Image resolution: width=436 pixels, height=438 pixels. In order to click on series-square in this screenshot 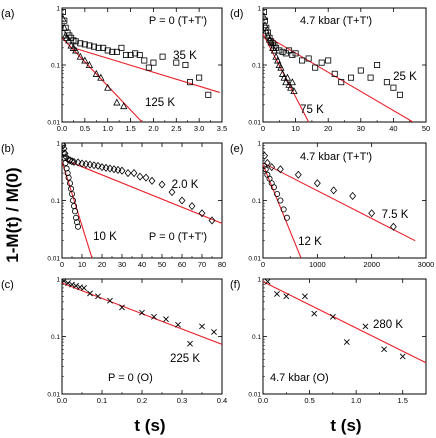, I will do `click(141, 53)`.